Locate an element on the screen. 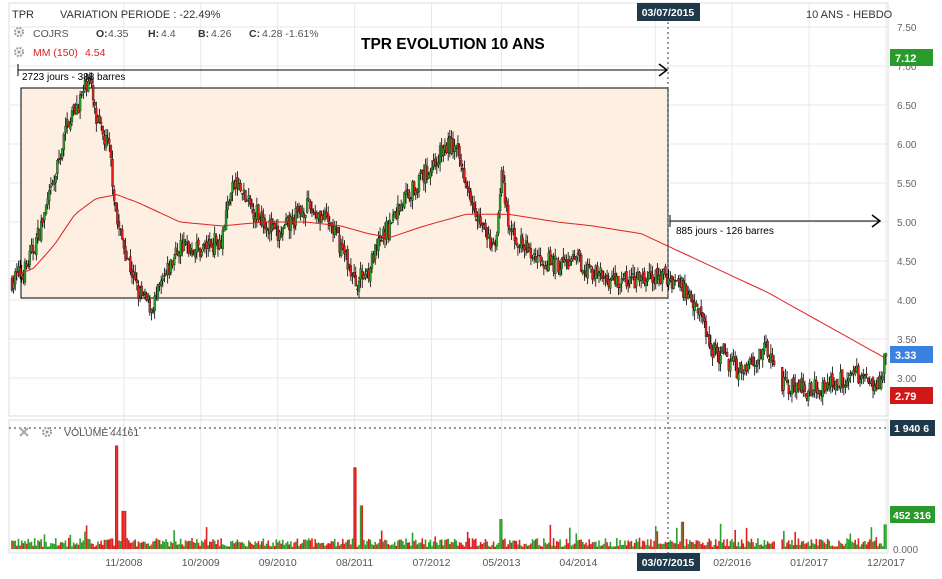 The image size is (942, 579). x-tick-label: 12/2017 is located at coordinates (886, 563).